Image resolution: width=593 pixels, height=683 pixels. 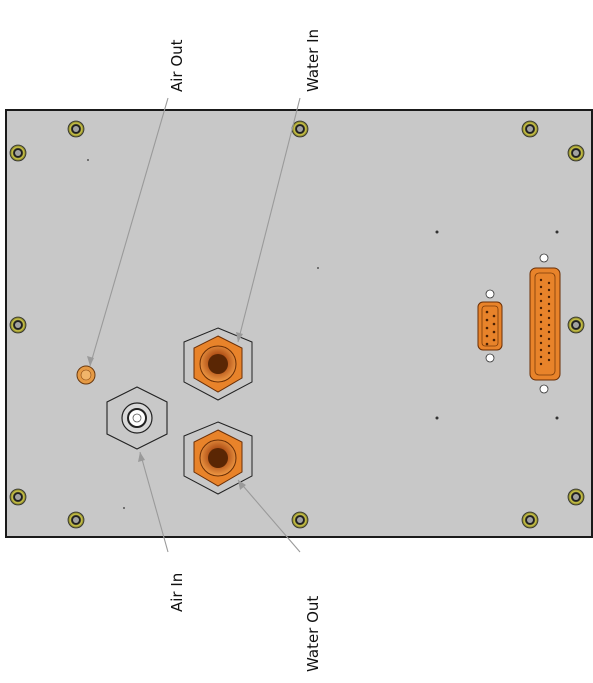 What do you see at coordinates (545, 323) in the screenshot?
I see `db25-connector-icon` at bounding box center [545, 323].